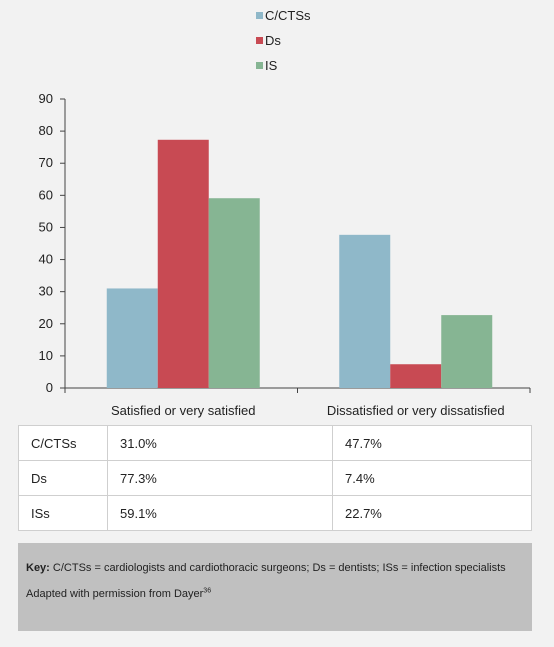  Describe the element at coordinates (46, 291) in the screenshot. I see `y-tick-label: 30` at that location.